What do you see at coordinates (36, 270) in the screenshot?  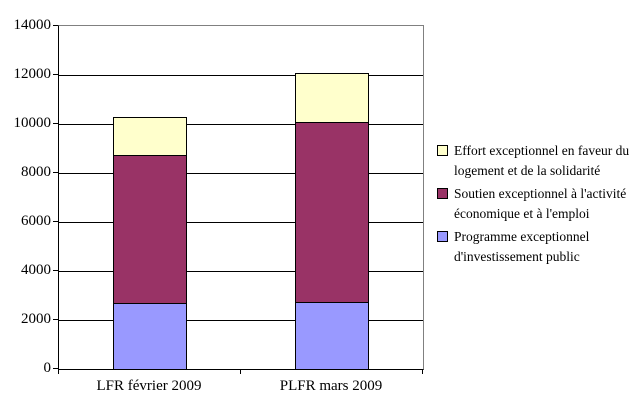 I see `y-axis-label: 4000` at bounding box center [36, 270].